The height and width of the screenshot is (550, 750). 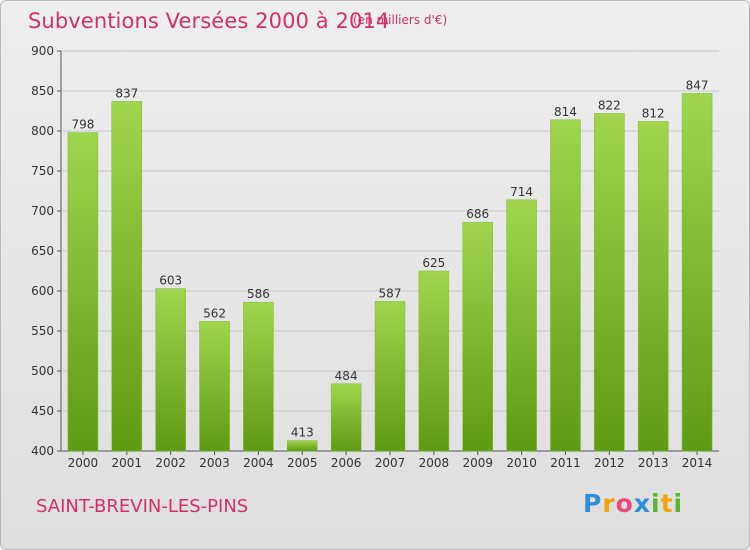 I want to click on x-tick-label-2000: 2000, so click(x=83, y=463).